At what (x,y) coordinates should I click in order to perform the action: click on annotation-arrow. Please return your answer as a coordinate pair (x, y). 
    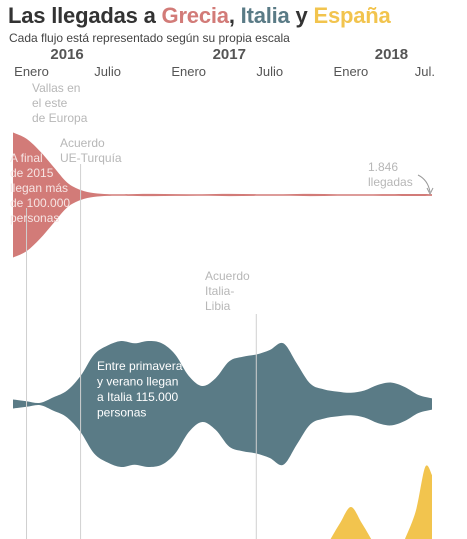
    Looking at the image, I should click on (424, 183).